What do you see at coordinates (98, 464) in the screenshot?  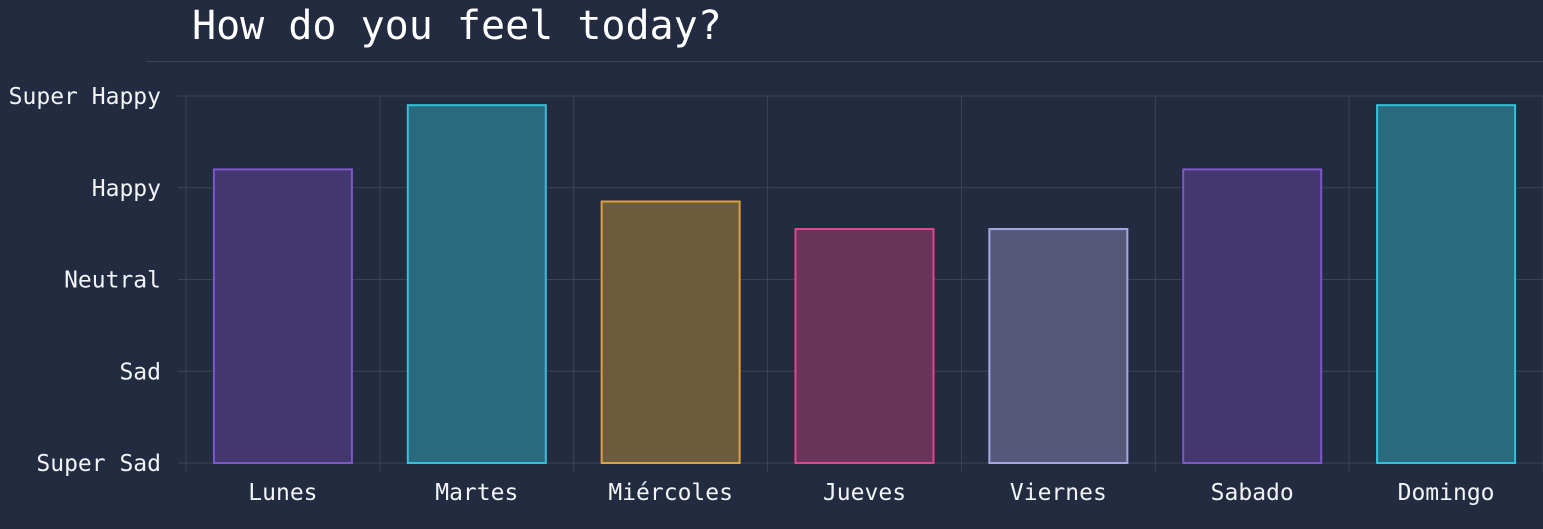 I see `y-tick-label: Super Sad` at bounding box center [98, 464].